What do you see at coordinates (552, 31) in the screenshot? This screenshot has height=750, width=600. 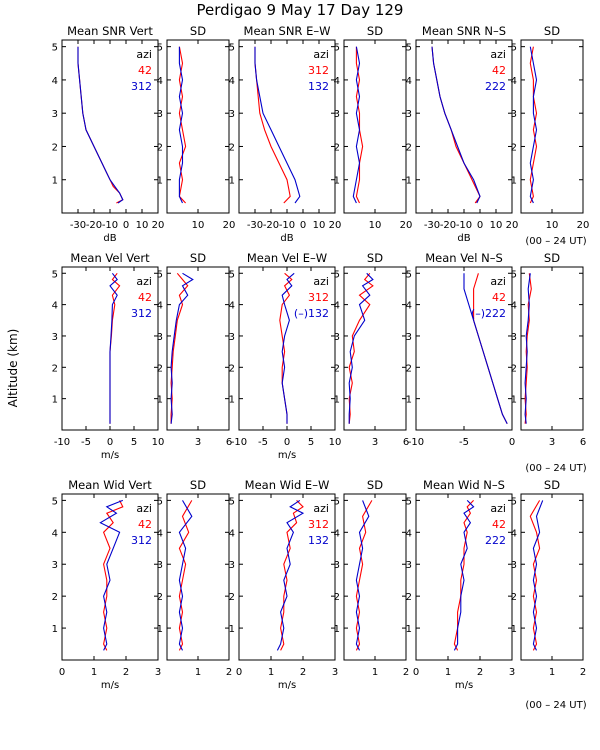 I see `panel-title: SD` at bounding box center [552, 31].